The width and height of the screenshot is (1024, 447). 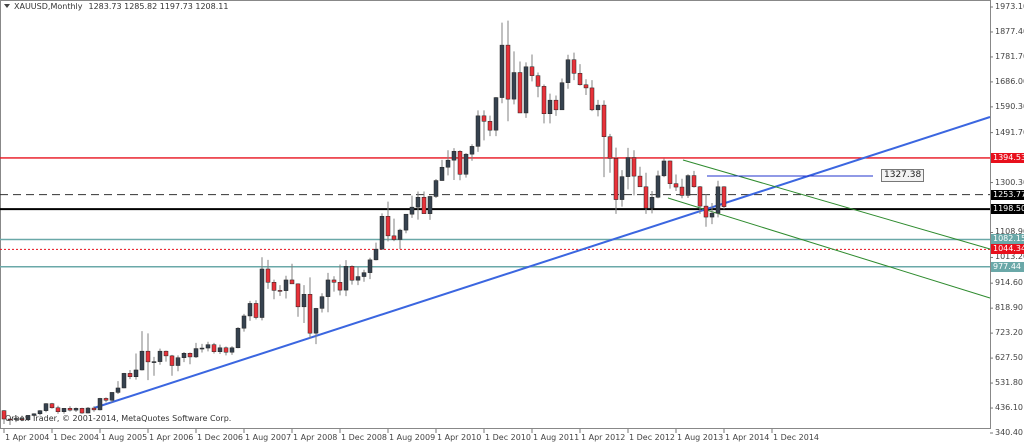 I want to click on price-label-1394.53: 1394.53, so click(x=1007, y=157).